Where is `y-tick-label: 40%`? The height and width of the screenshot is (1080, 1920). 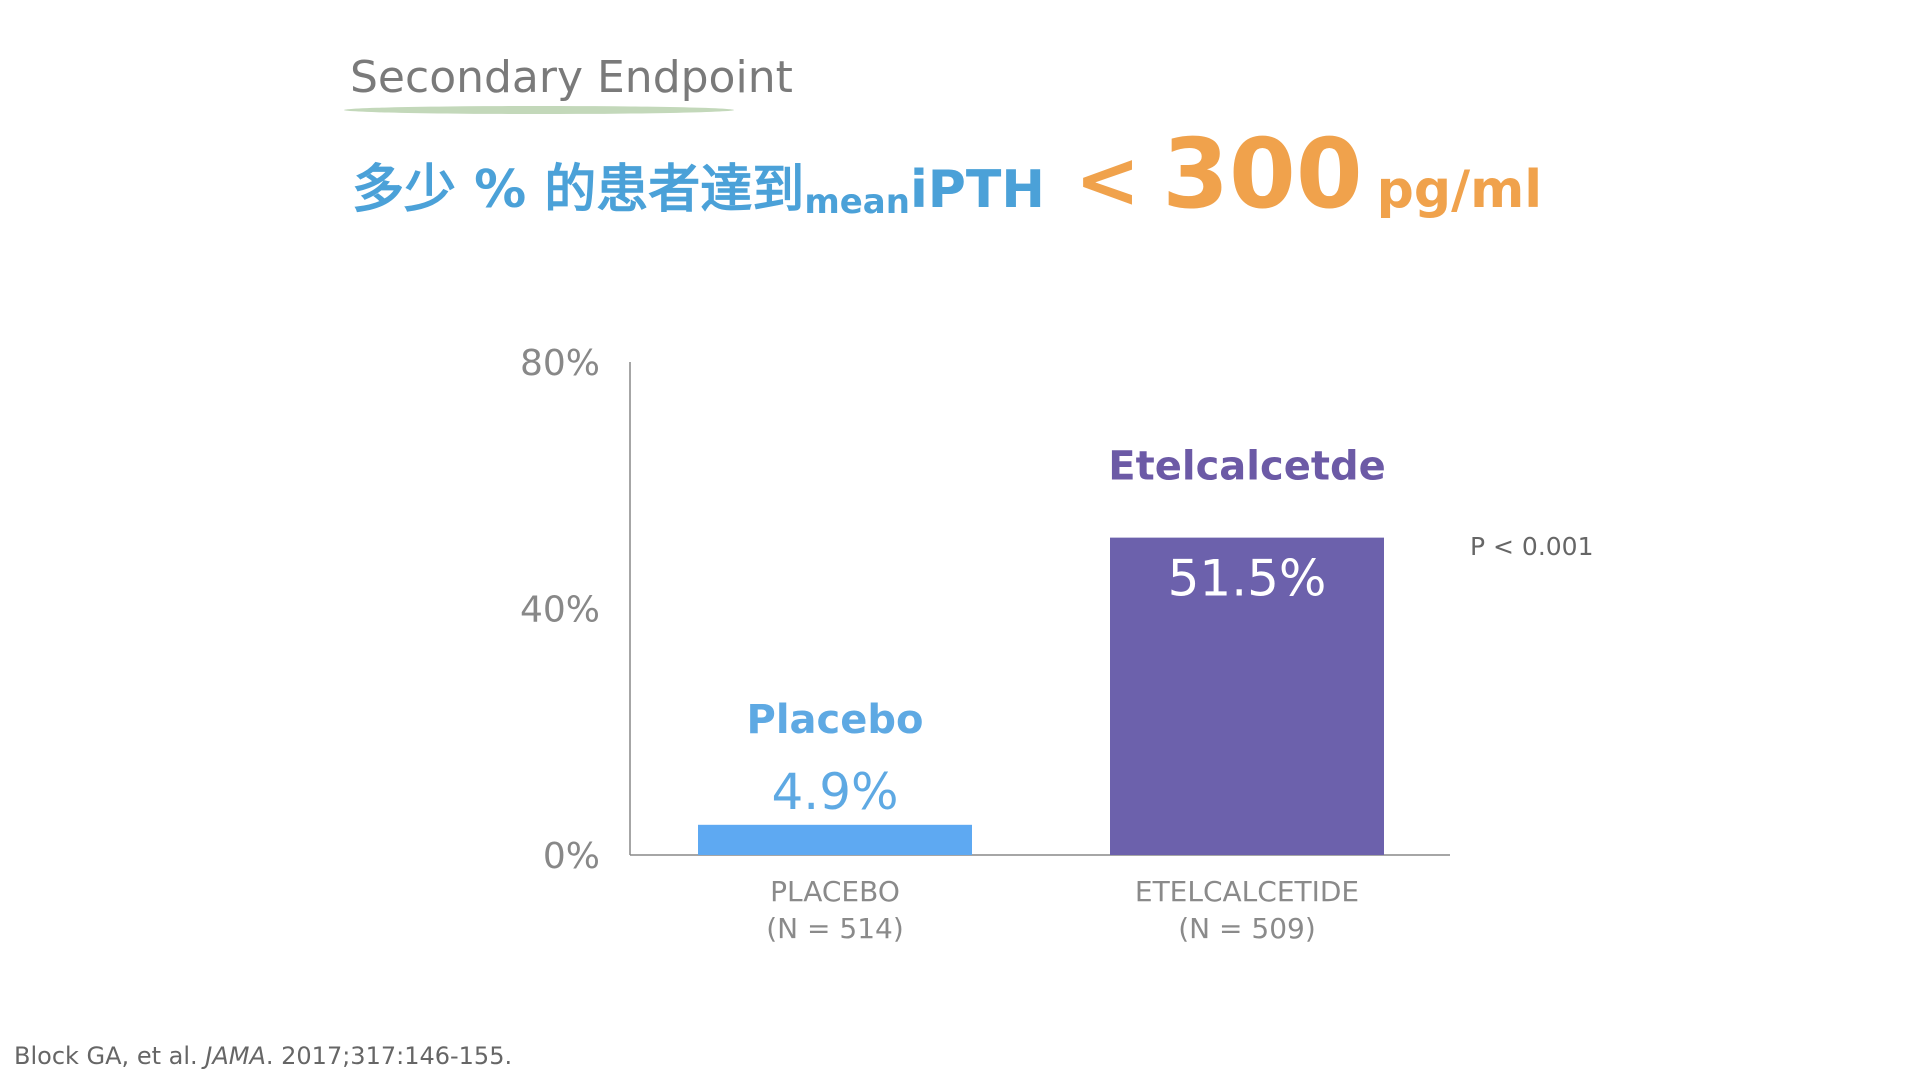 y-tick-label: 40% is located at coordinates (560, 610).